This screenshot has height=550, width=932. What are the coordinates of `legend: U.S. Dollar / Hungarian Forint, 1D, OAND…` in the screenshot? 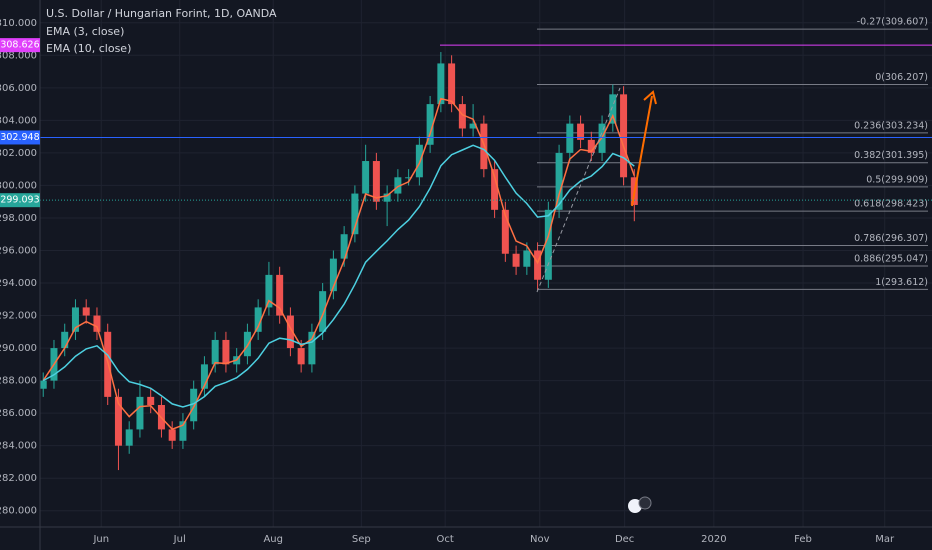 It's located at (161, 31).